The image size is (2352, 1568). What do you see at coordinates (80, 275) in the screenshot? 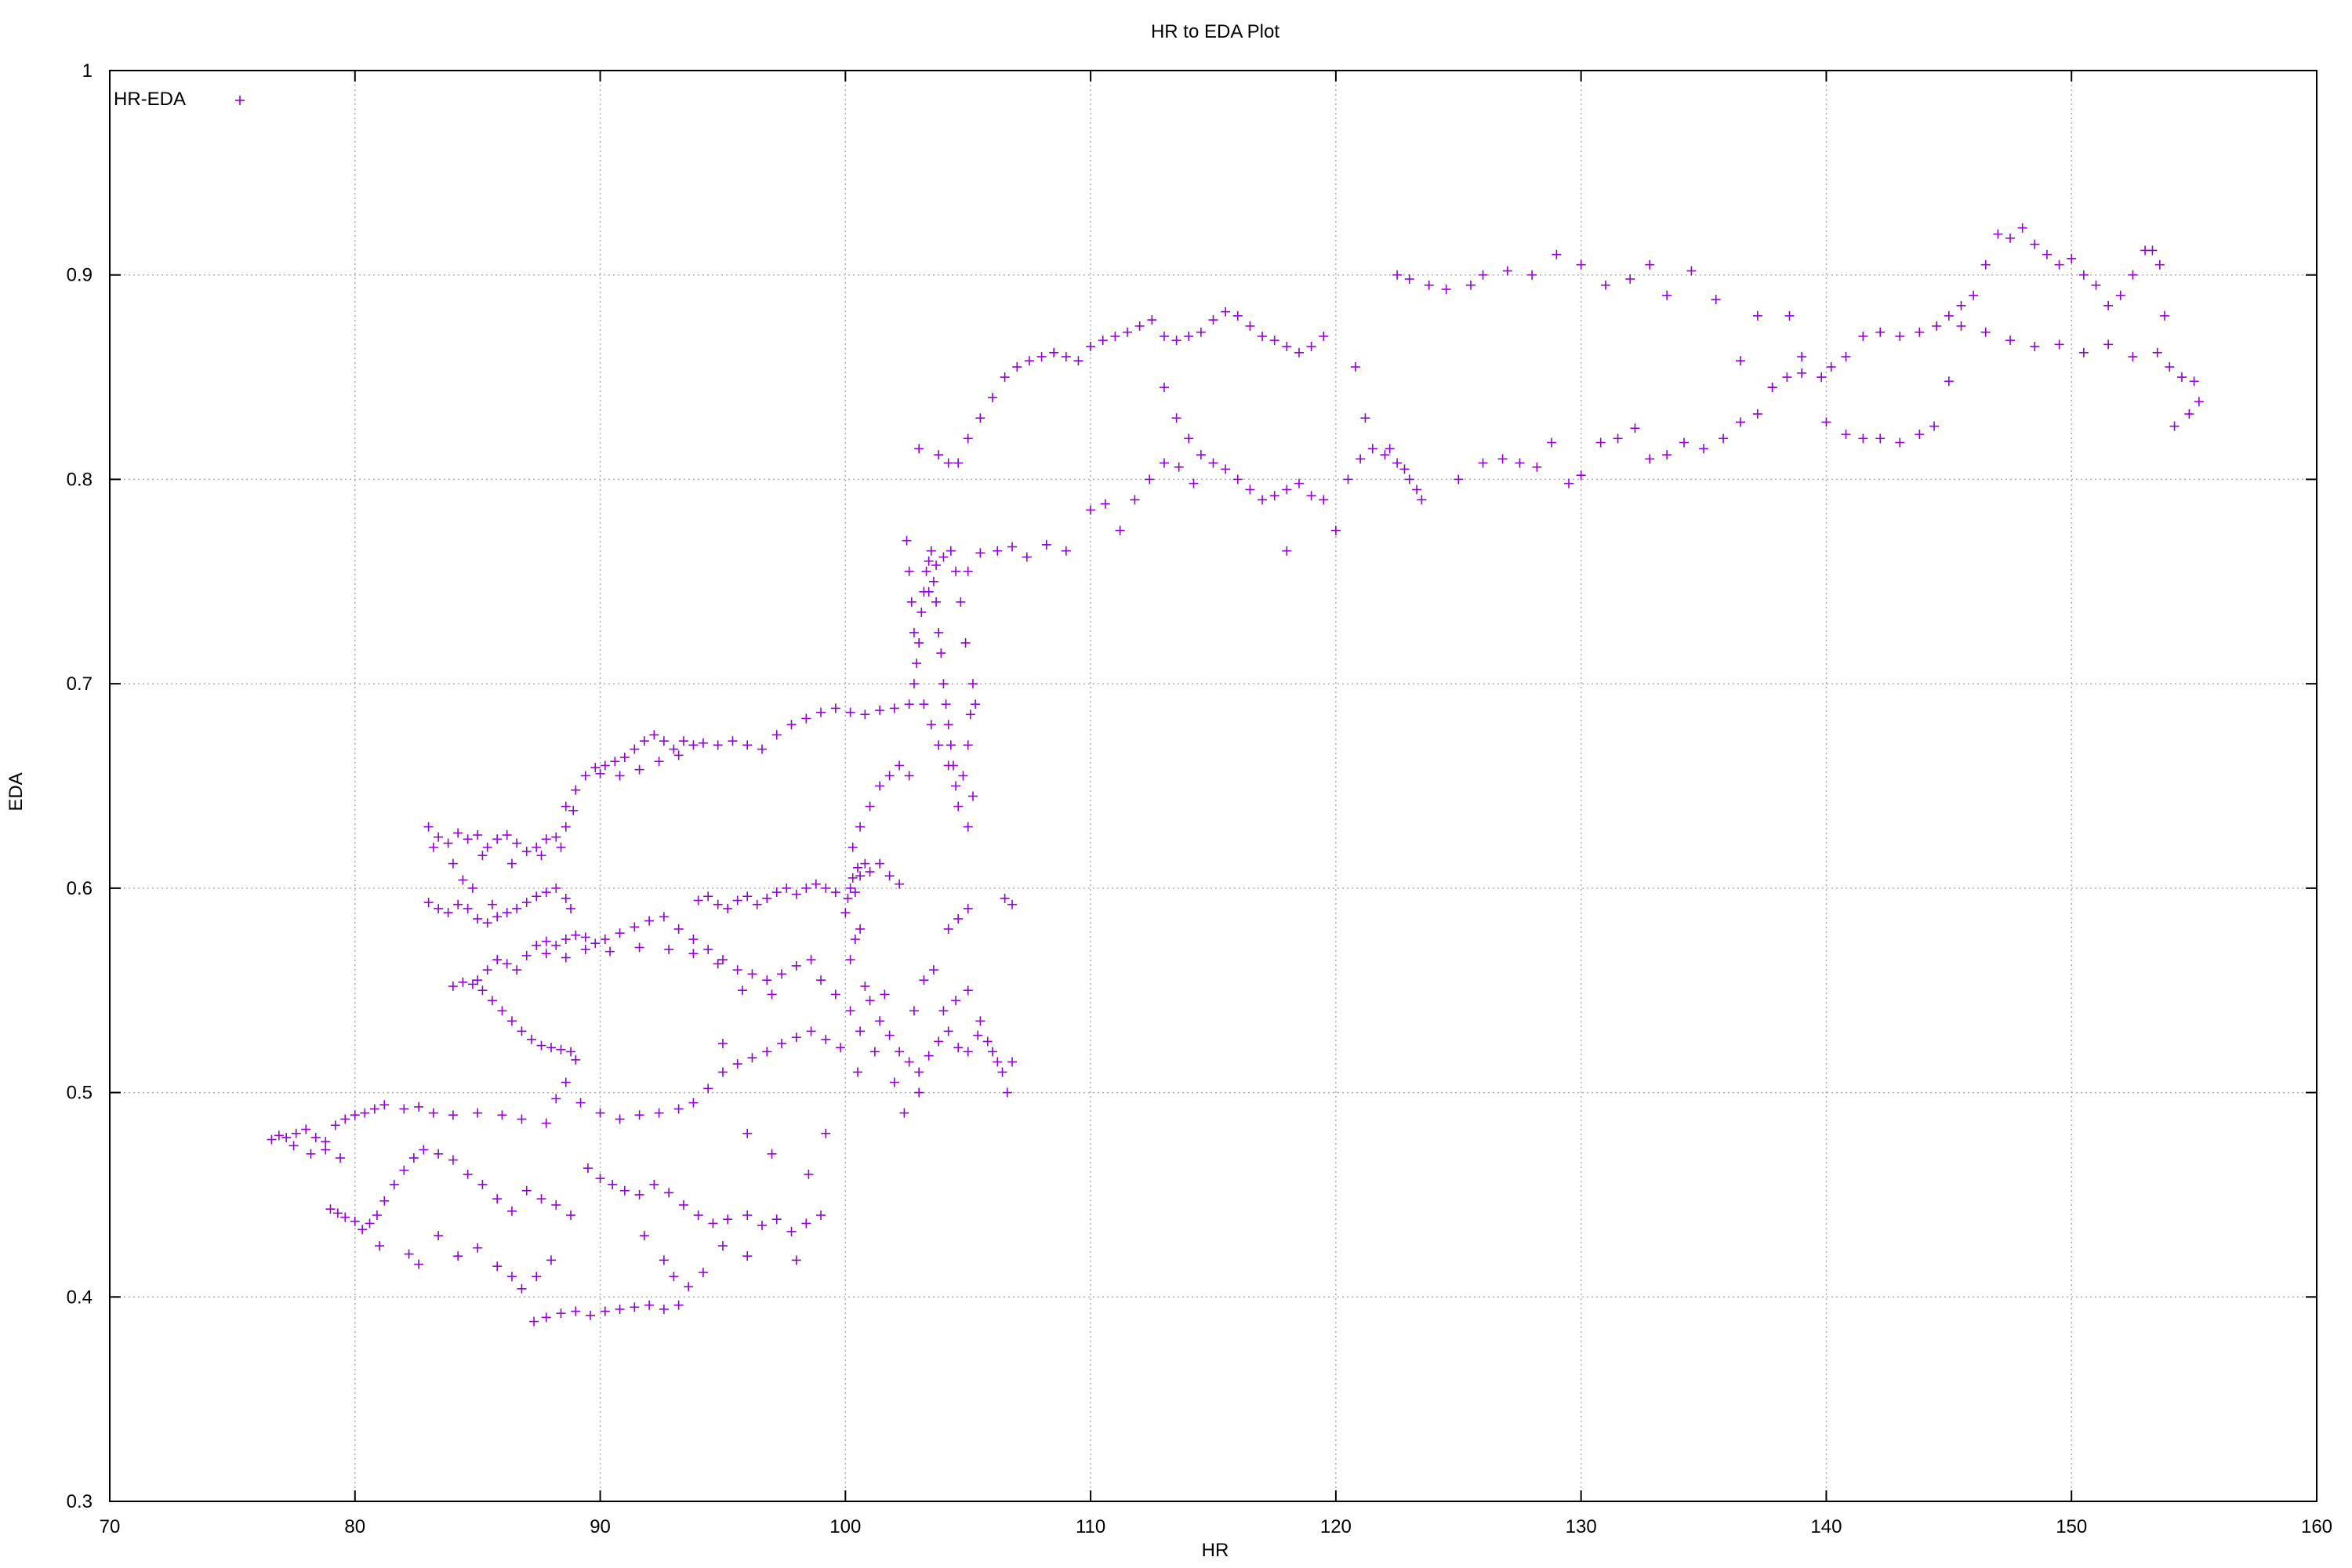
I see `y-tick-label: 0.9` at bounding box center [80, 275].